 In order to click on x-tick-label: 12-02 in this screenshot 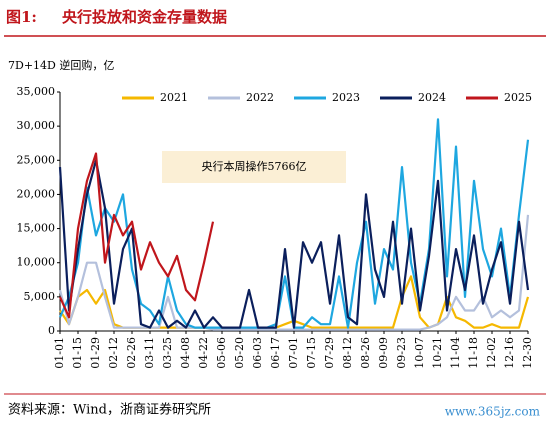, I will do `click(491, 353)`.